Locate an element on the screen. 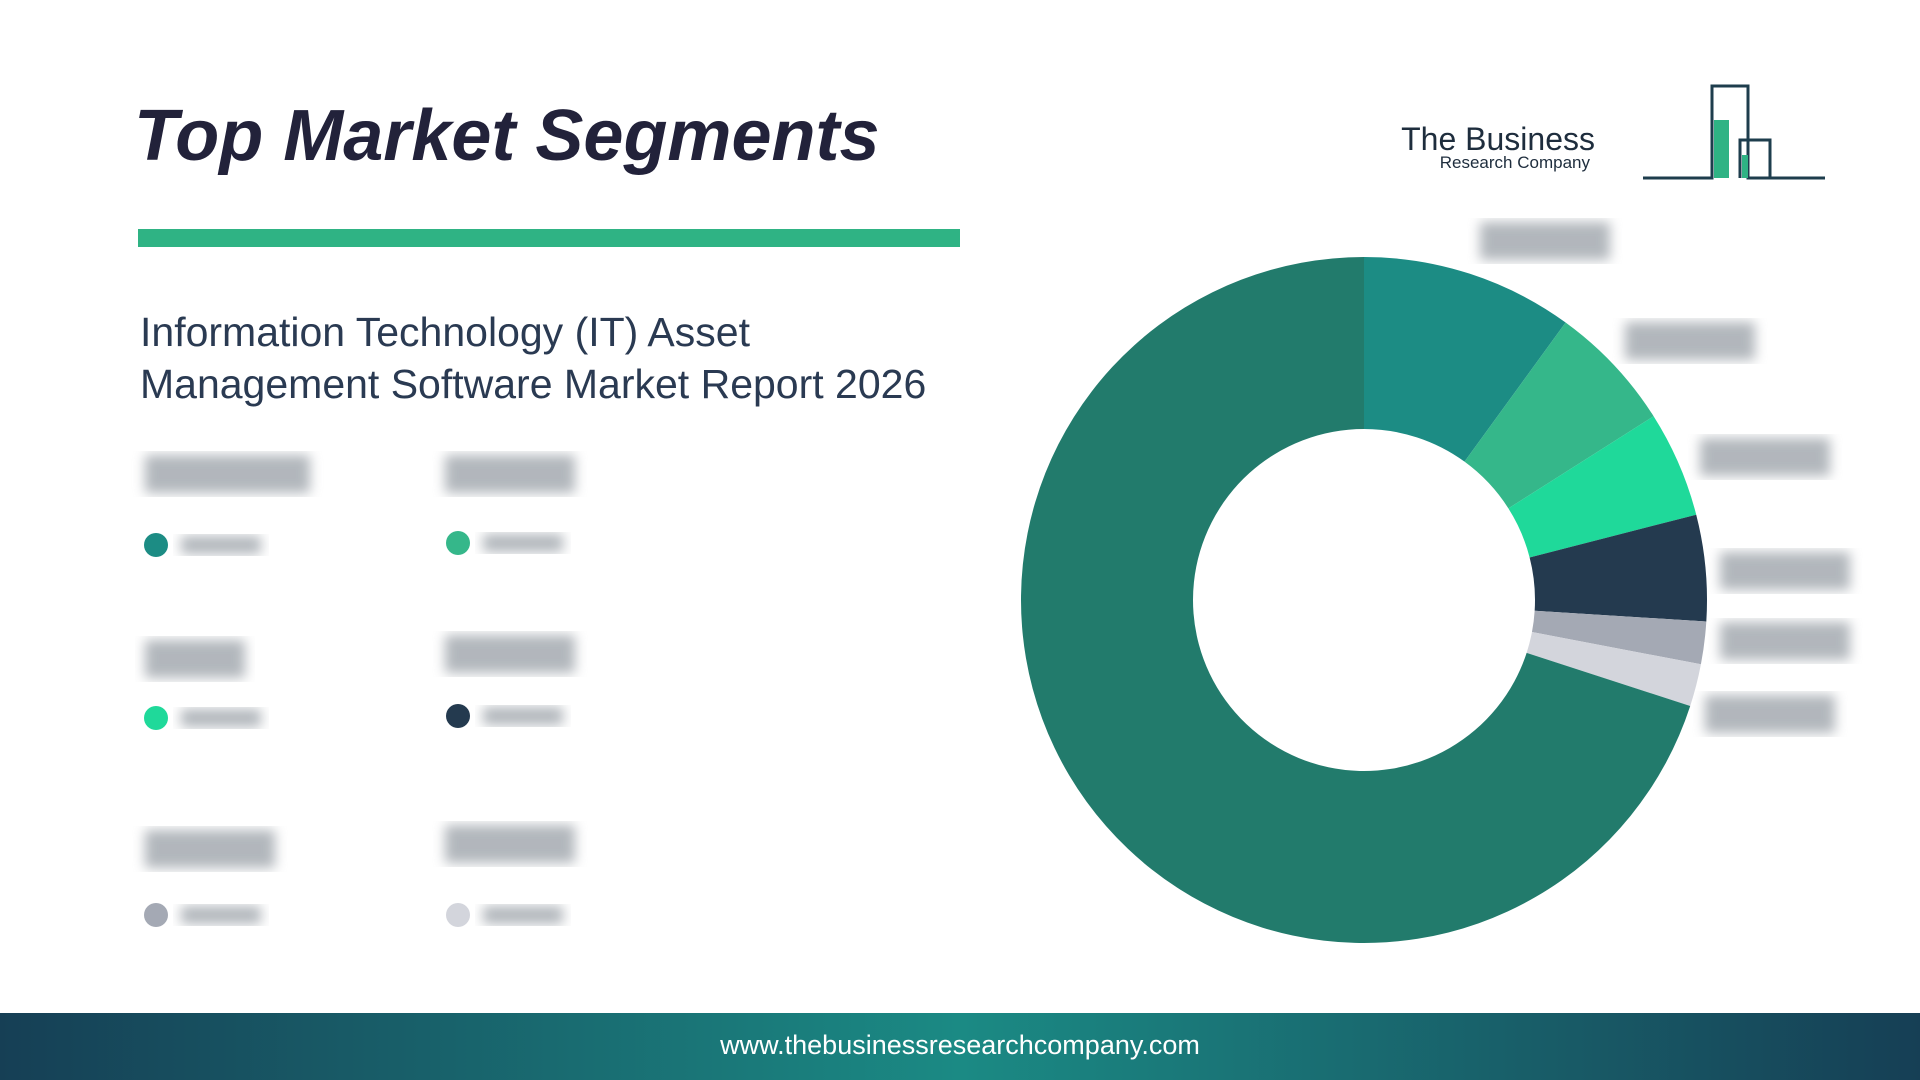  logo-line2: Research Company is located at coordinates (1515, 162).